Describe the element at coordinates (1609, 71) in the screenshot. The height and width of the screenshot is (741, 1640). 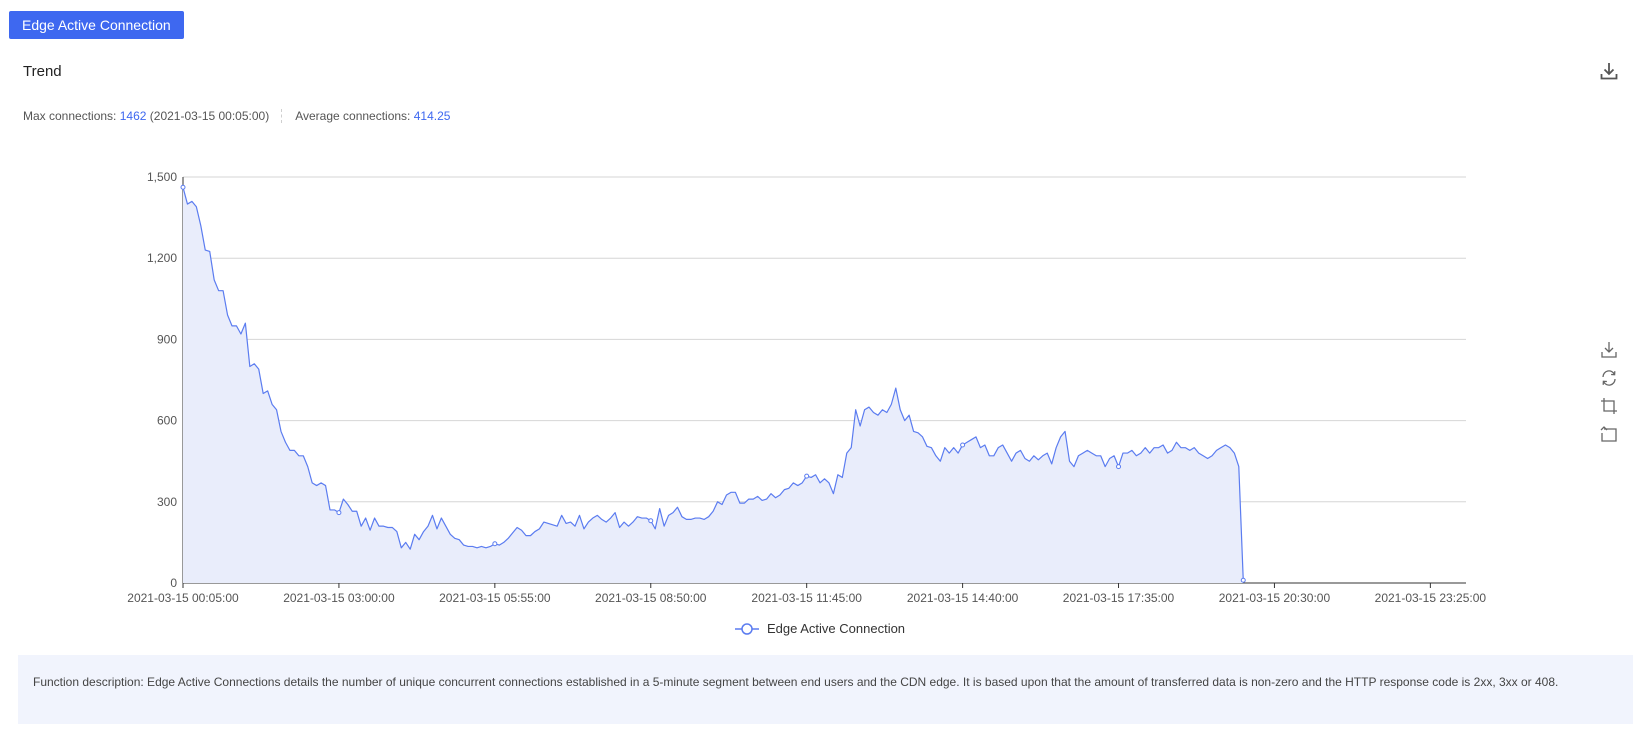
I see `download-icon` at that location.